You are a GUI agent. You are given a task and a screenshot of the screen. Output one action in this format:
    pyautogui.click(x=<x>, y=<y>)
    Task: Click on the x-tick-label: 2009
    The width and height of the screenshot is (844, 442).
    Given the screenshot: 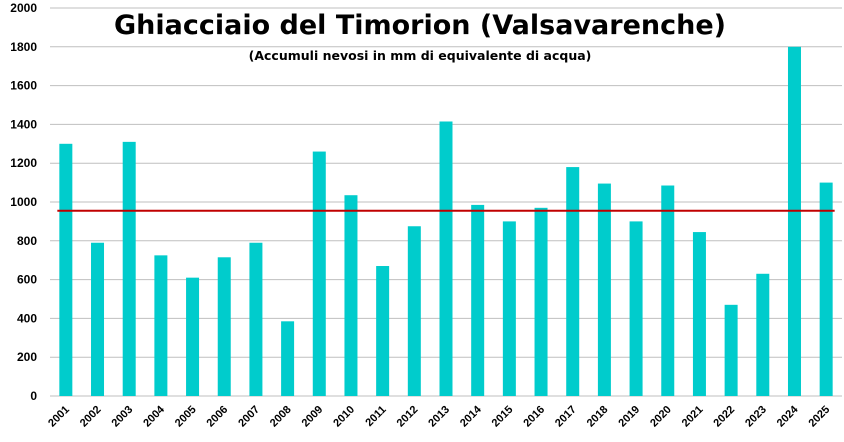 What is the action you would take?
    pyautogui.click(x=313, y=417)
    